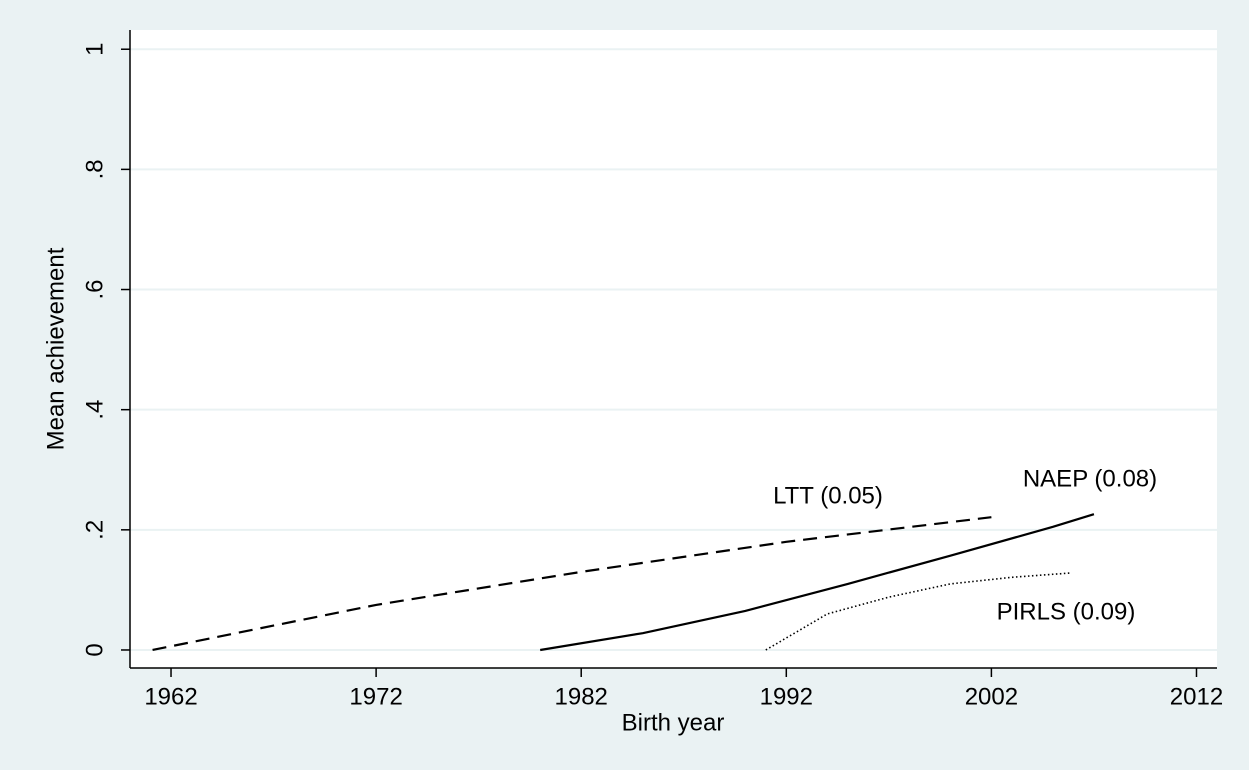  Describe the element at coordinates (991, 696) in the screenshot. I see `x-tick-label: 2002` at that location.